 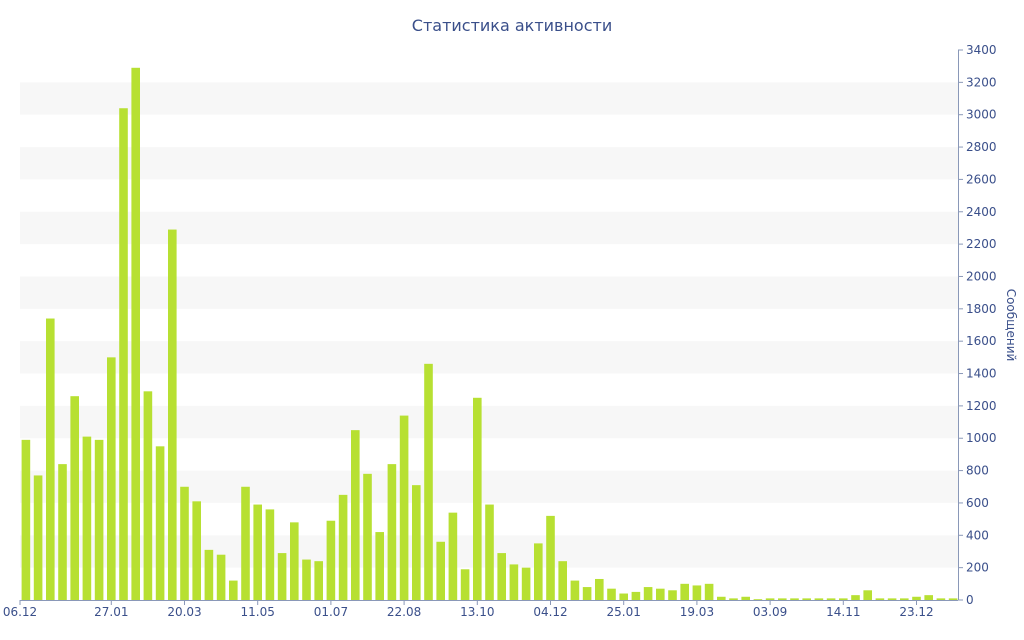 What do you see at coordinates (977, 568) in the screenshot?
I see `y-tick-label: 200` at bounding box center [977, 568].